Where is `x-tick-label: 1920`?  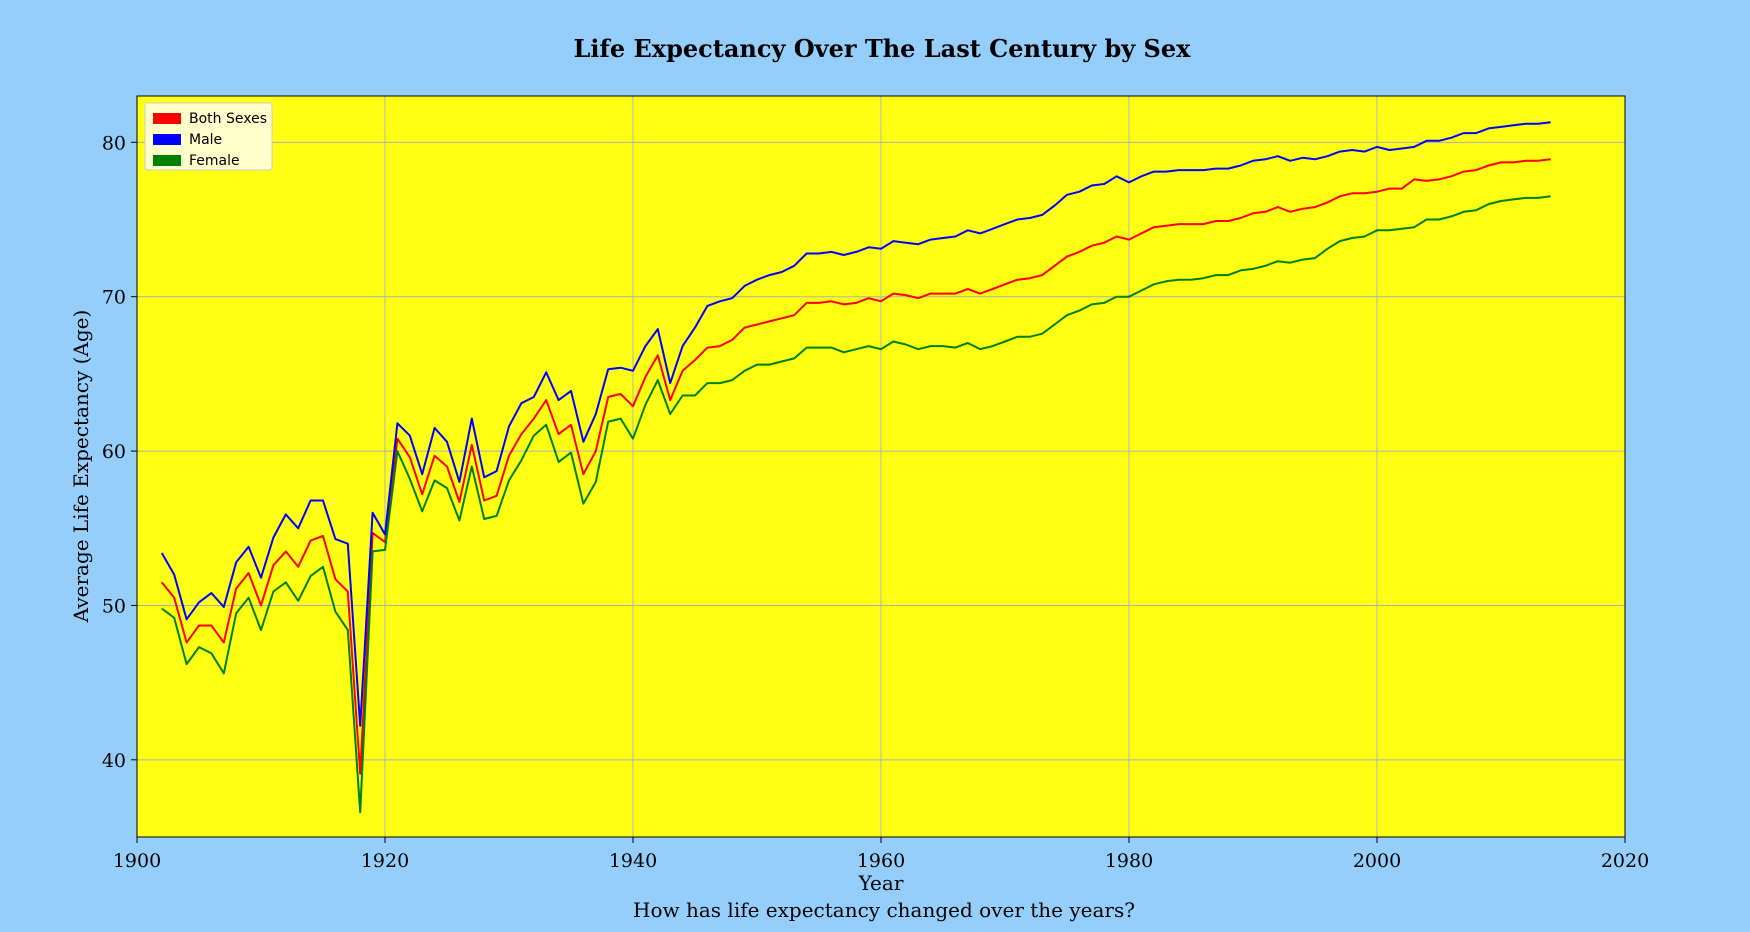 x-tick-label: 1920 is located at coordinates (385, 861).